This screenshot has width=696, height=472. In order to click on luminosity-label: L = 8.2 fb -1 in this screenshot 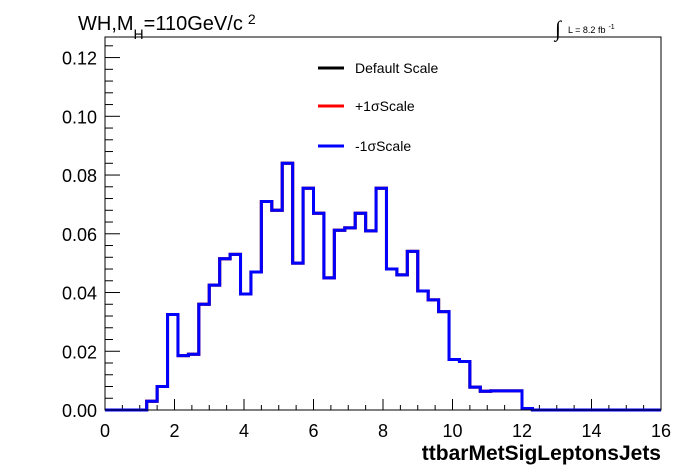, I will do `click(591, 29)`.